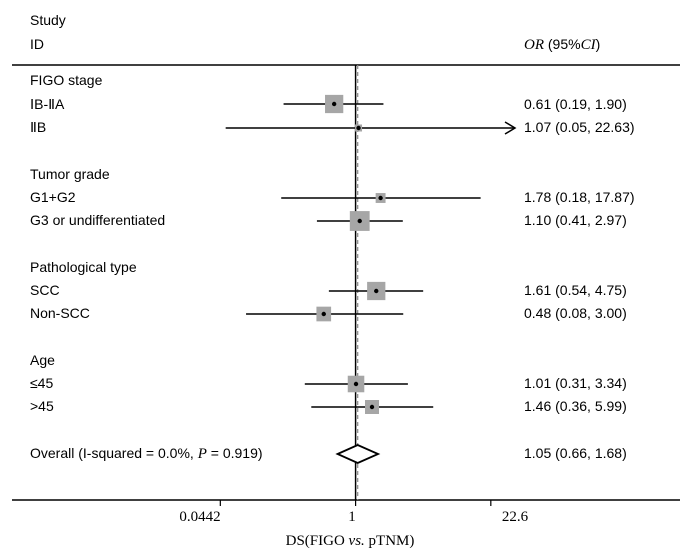 The image size is (700, 559). What do you see at coordinates (234, 453) in the screenshot?
I see `overall-label-post: = 0.919)` at bounding box center [234, 453].